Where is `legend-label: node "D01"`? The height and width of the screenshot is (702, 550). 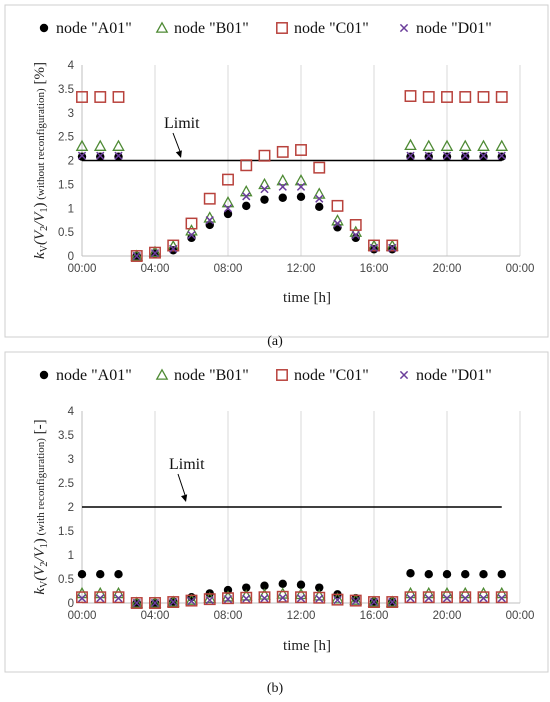 legend-label: node "D01" is located at coordinates (454, 28).